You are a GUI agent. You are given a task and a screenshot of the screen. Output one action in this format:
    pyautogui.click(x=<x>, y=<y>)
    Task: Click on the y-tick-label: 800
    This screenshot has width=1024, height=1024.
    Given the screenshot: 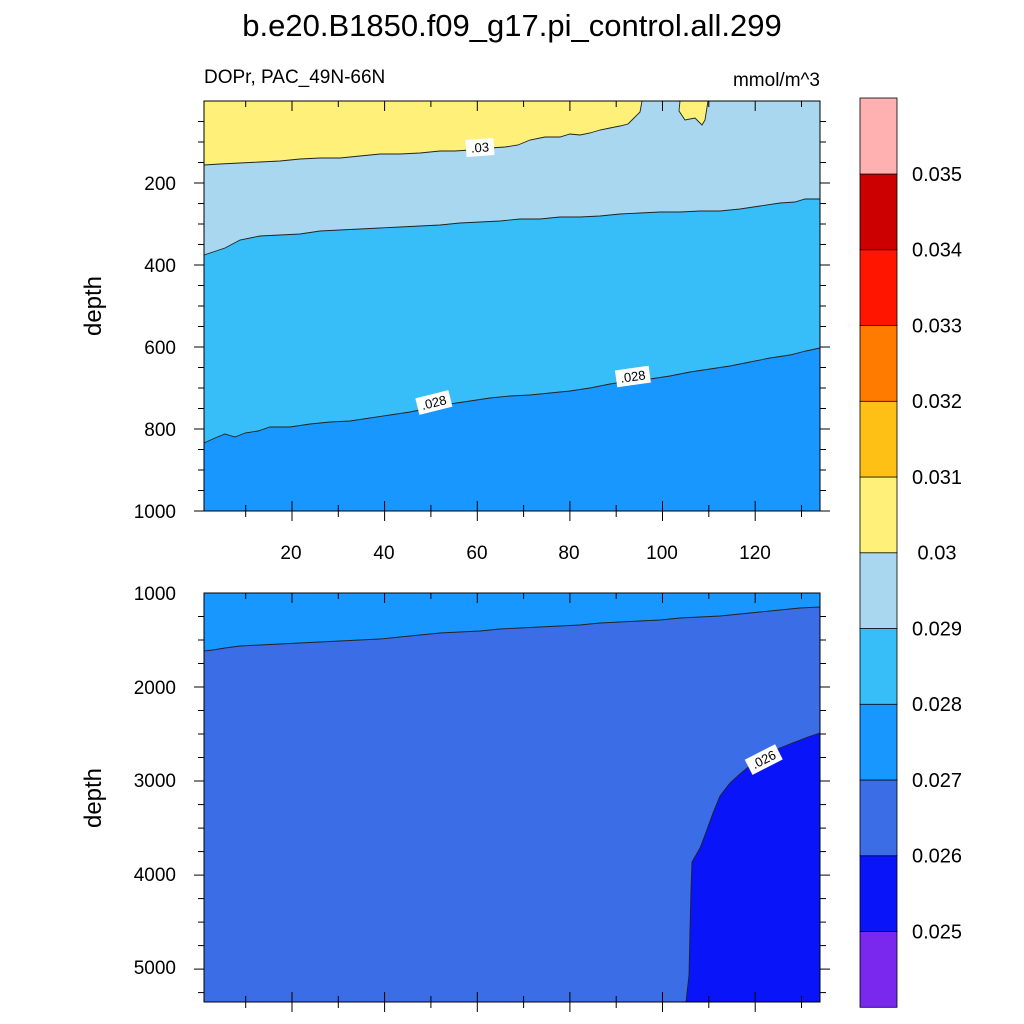 What is the action you would take?
    pyautogui.click(x=160, y=430)
    